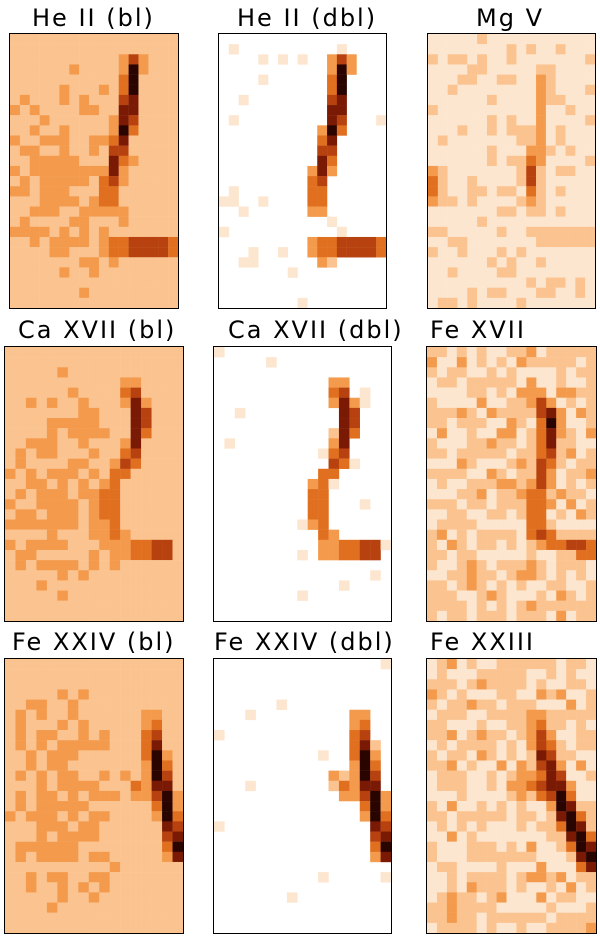 The height and width of the screenshot is (939, 600). I want to click on image-panel-fe24-dbl, so click(302, 796).